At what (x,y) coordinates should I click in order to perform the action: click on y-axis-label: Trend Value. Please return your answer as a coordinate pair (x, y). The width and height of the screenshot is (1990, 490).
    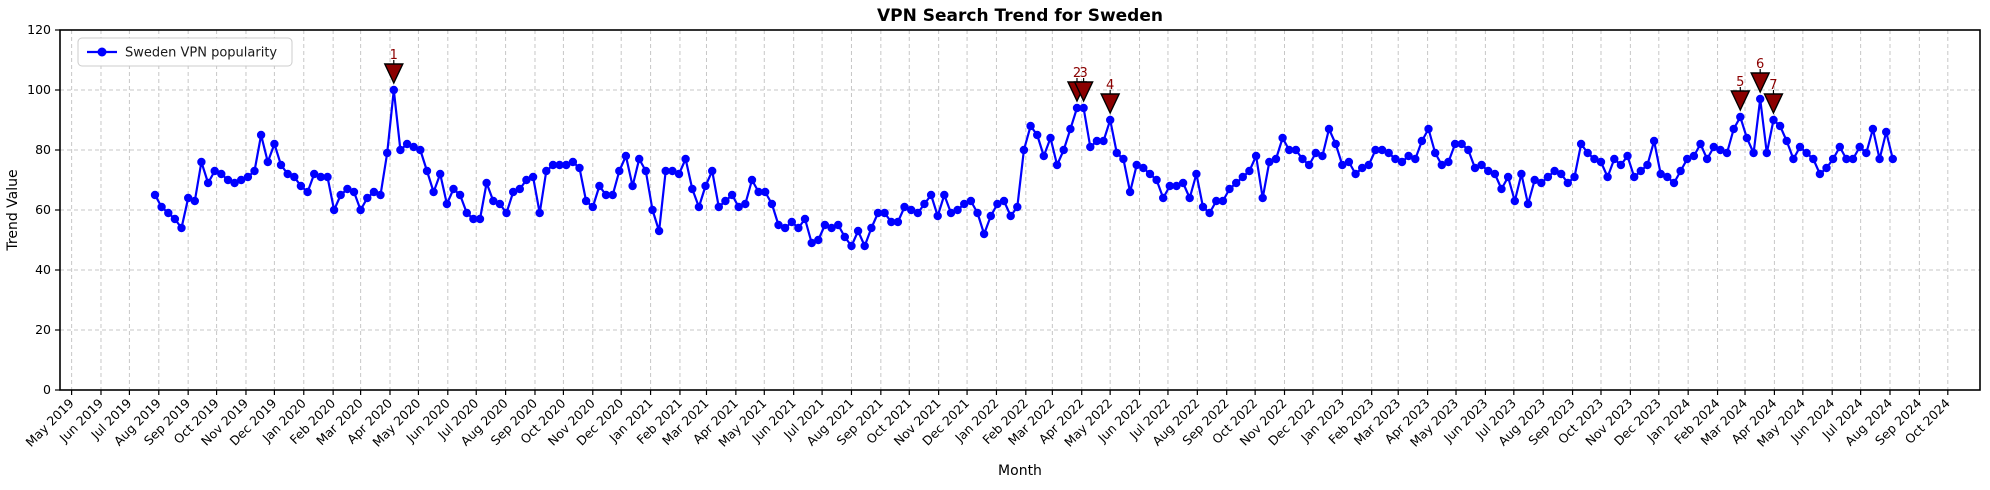
    Looking at the image, I should click on (13, 210).